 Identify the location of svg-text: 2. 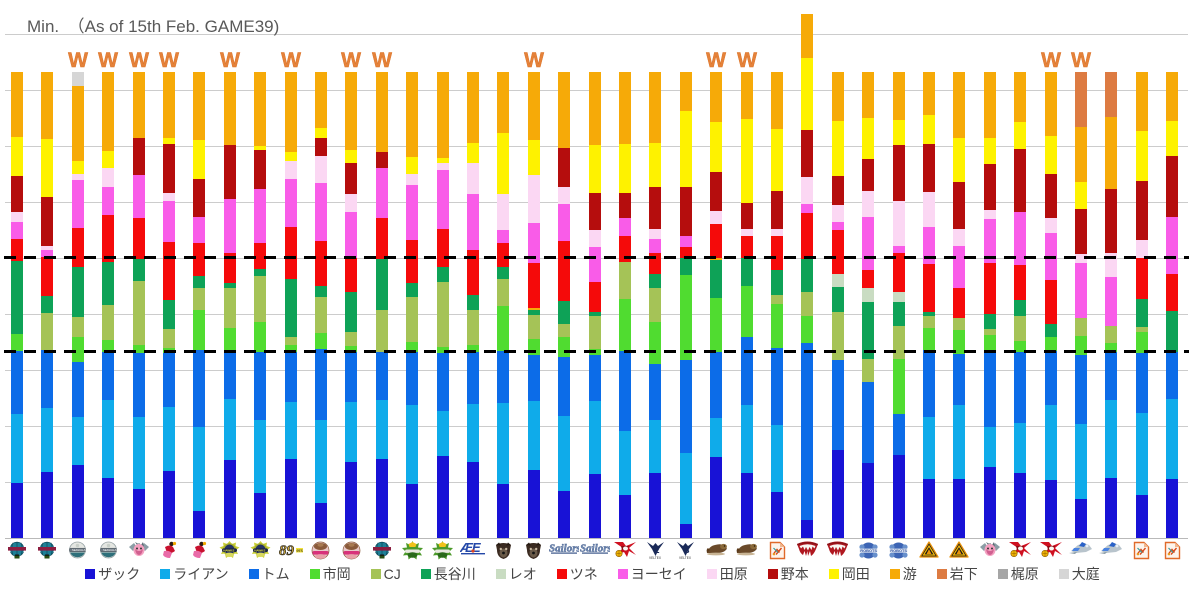
(657, 550).